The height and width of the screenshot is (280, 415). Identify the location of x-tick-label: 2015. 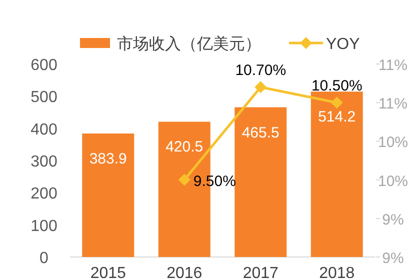
(108, 272).